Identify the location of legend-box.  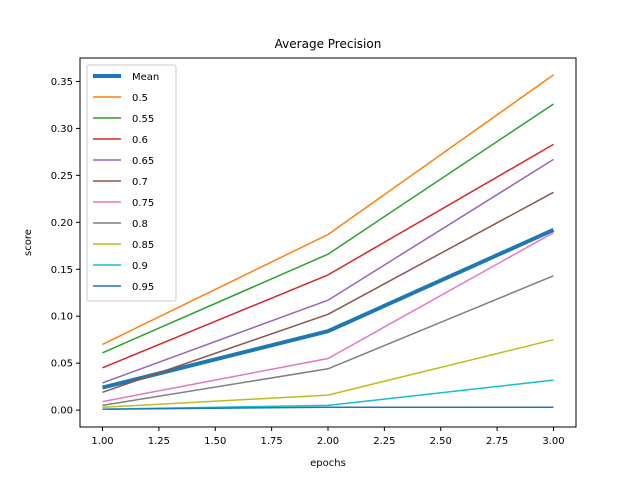
(131, 183).